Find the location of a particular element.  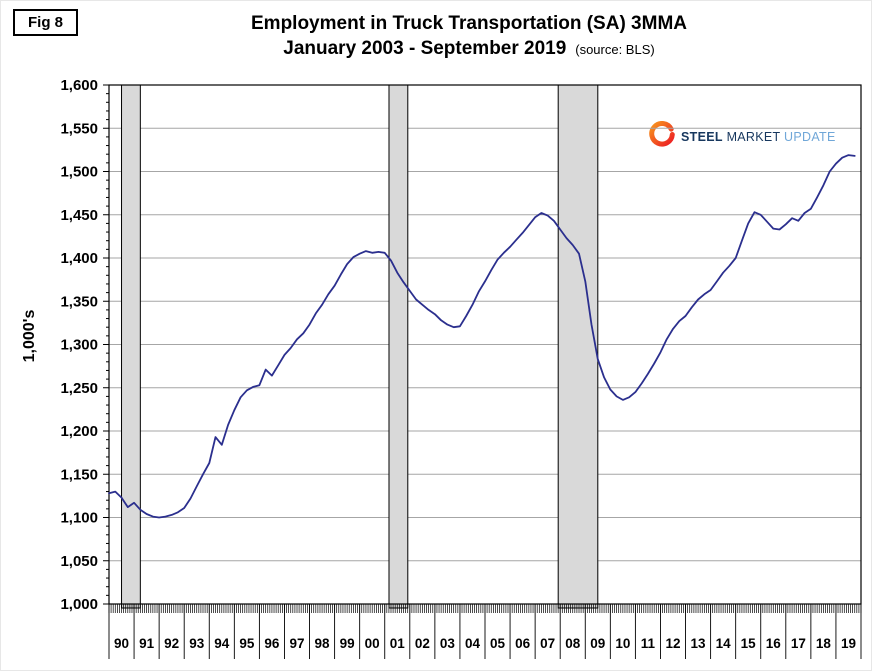

x-axis-label: 90 is located at coordinates (121, 643).